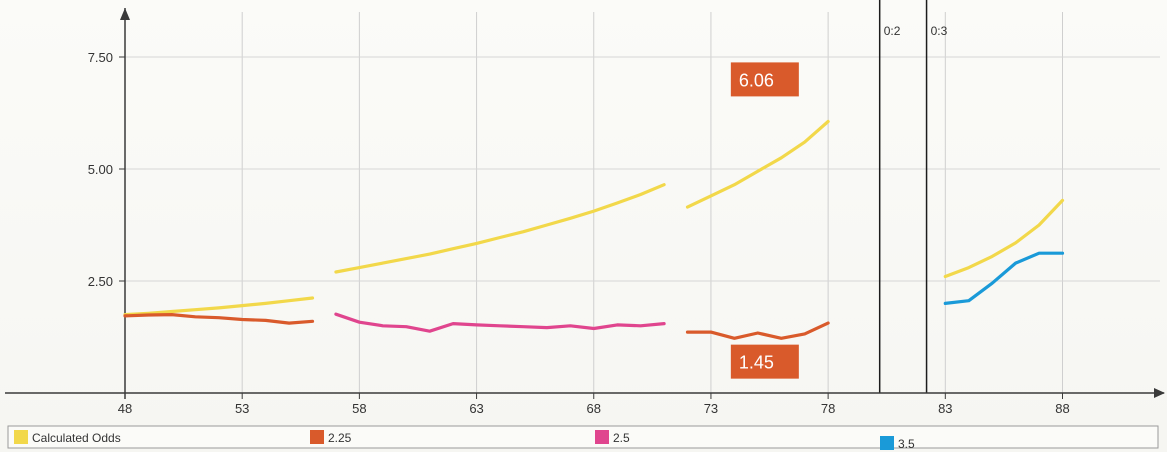  Describe the element at coordinates (913, 196) in the screenshot. I see `period-marker-layer: 0:2 0:3` at that location.